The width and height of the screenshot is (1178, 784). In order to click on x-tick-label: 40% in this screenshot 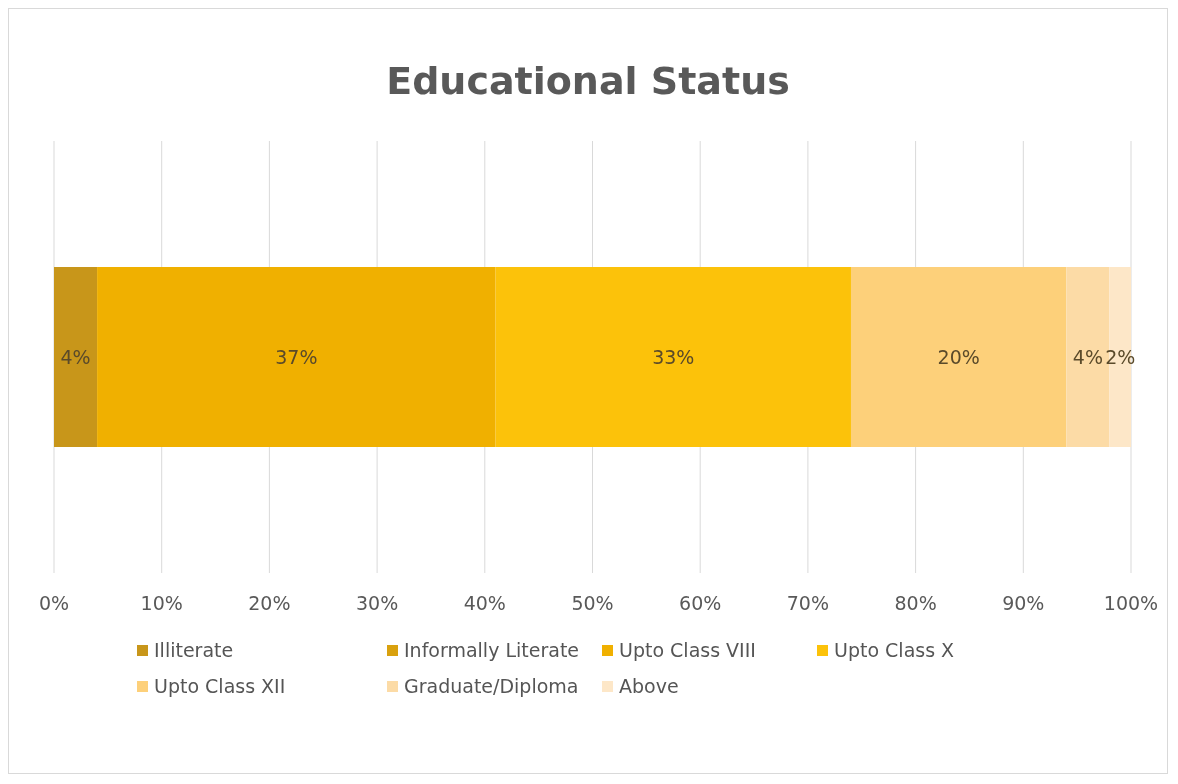, I will do `click(484, 603)`.